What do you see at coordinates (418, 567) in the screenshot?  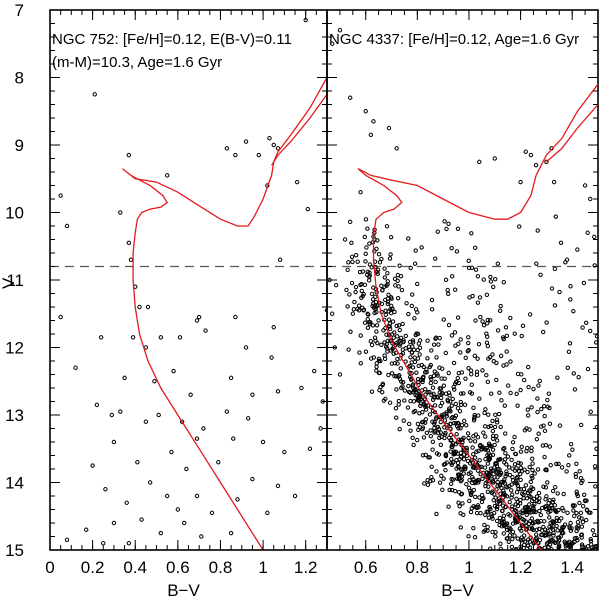 I see `x-tick-label: 0.8` at bounding box center [418, 567].